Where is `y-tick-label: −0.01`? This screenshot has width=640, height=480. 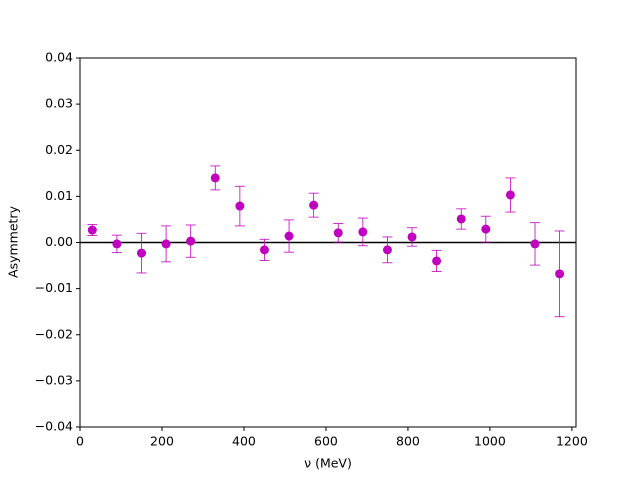 y-tick-label: −0.01 is located at coordinates (54, 287).